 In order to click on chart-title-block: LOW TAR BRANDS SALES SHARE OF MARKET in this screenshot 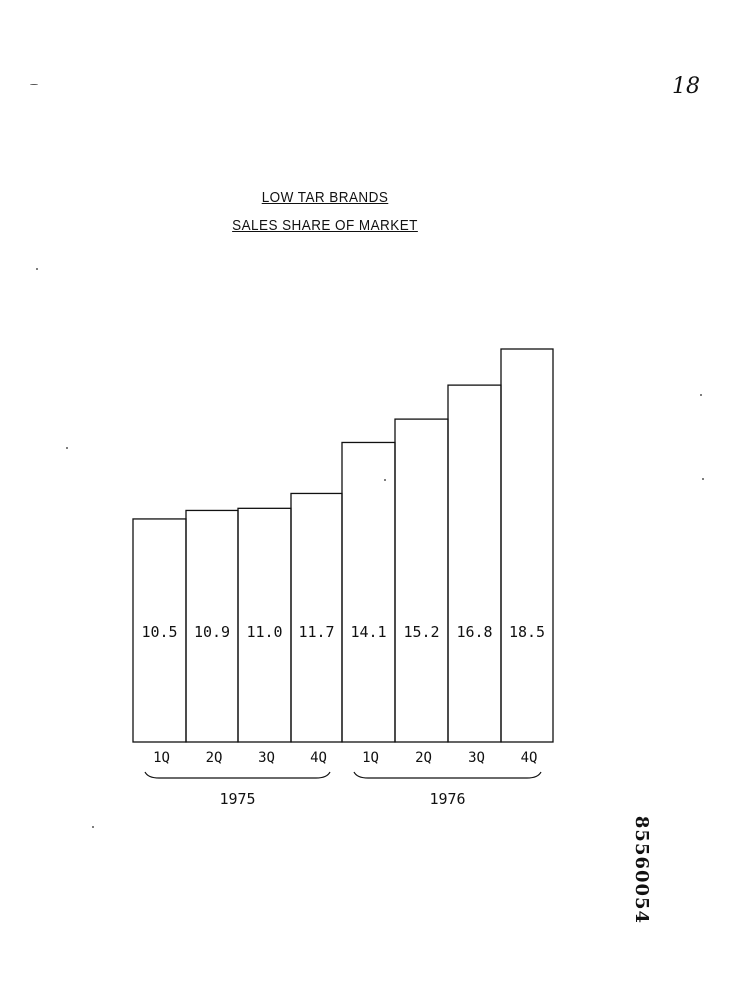, I will do `click(325, 212)`.